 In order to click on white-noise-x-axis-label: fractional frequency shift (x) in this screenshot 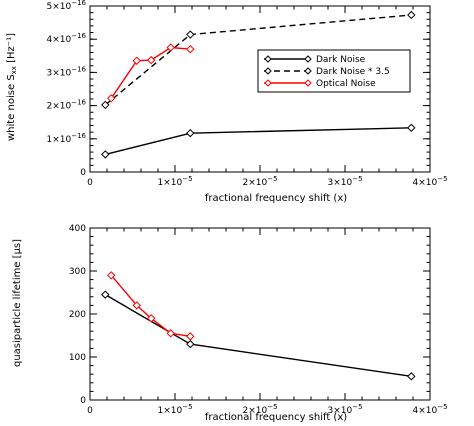, I will do `click(276, 198)`.